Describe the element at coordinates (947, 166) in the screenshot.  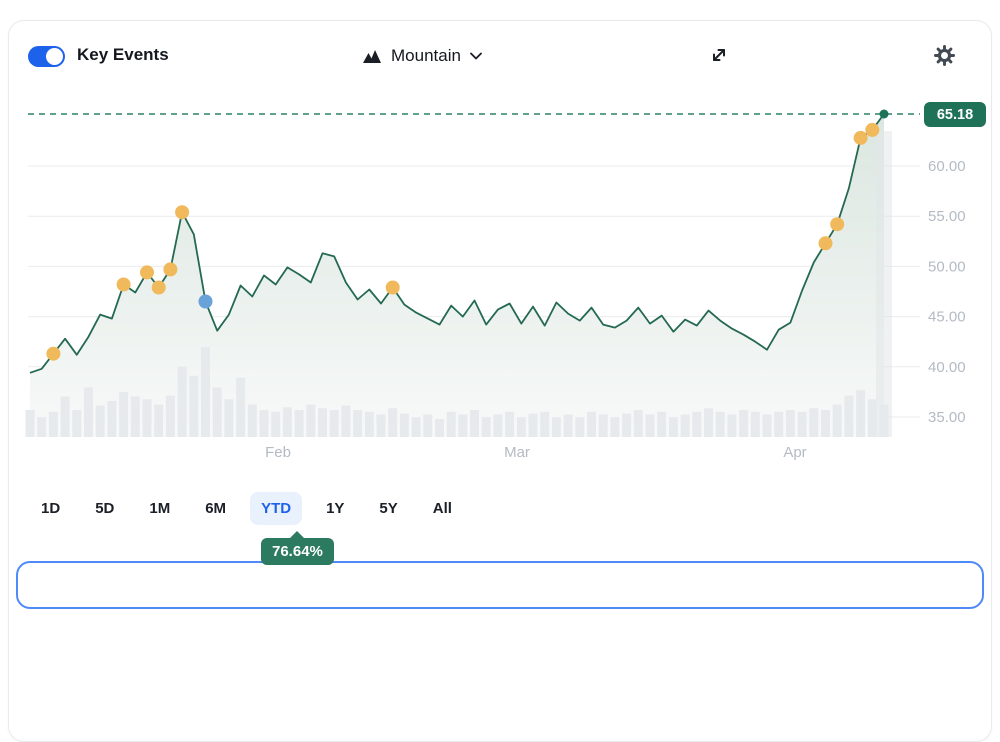
I see `y-axis-label: 60.00` at that location.